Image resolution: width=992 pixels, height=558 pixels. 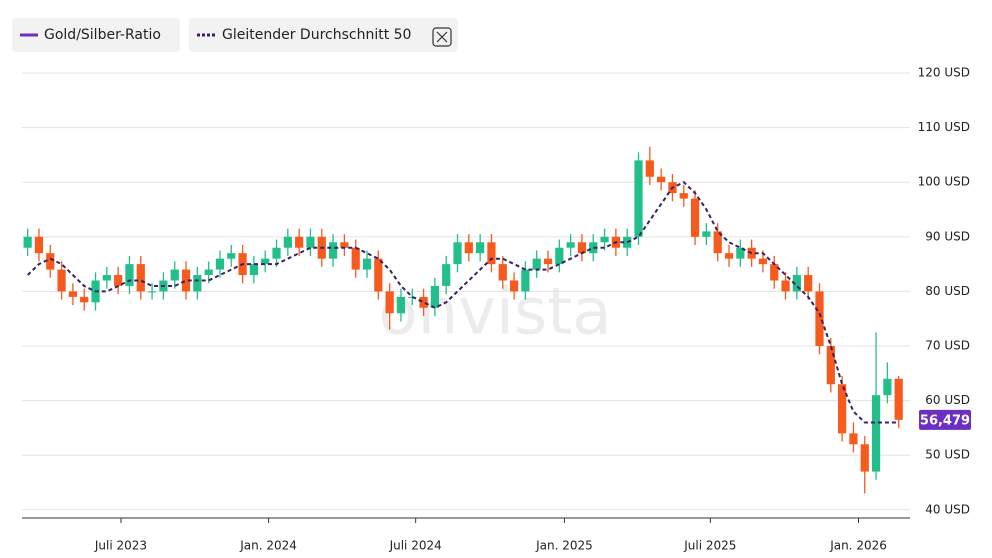 I want to click on legend-label: Gold/Silber-Ratio, so click(x=102, y=35).